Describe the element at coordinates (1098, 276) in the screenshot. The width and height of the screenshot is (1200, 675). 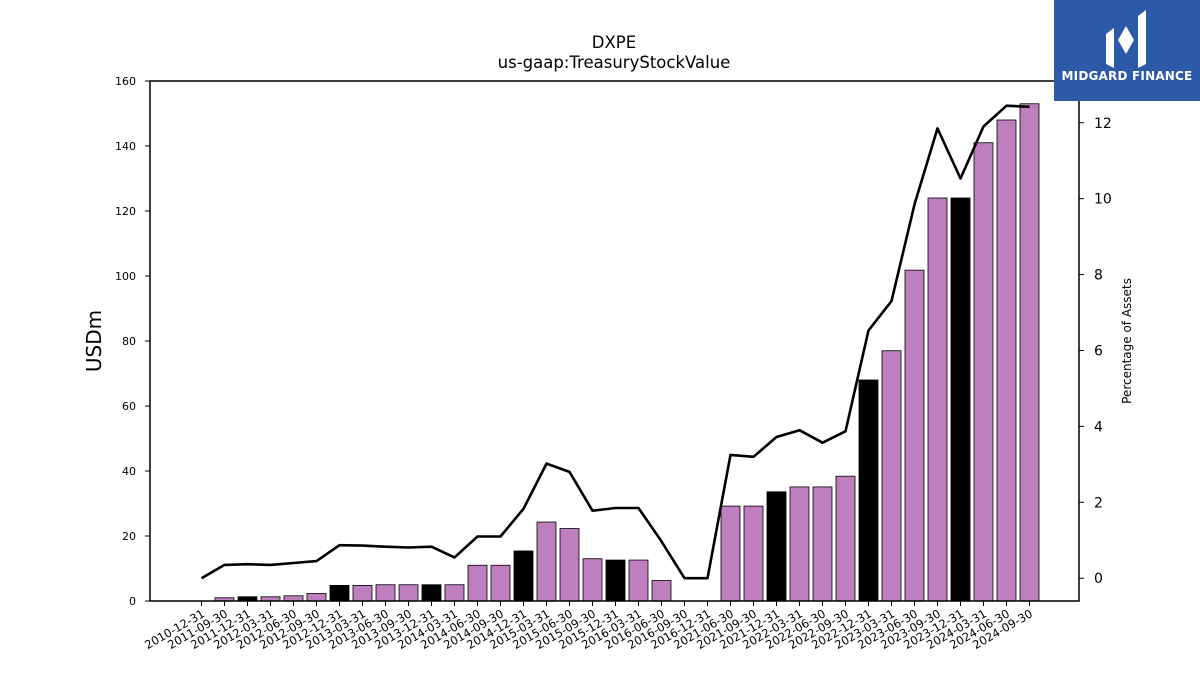
I see `y2-tick-label: 8` at that location.